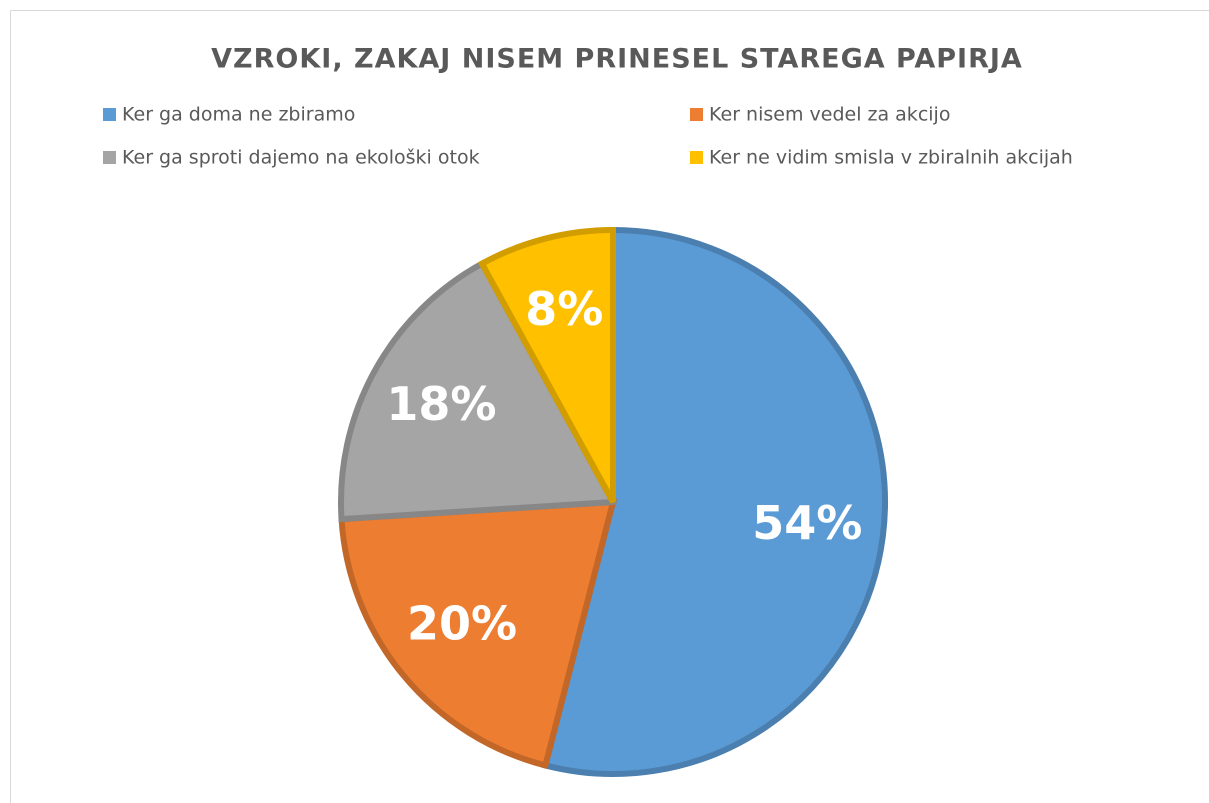  What do you see at coordinates (238, 115) in the screenshot?
I see `legend-label: Ker ga doma ne zbiramo` at bounding box center [238, 115].